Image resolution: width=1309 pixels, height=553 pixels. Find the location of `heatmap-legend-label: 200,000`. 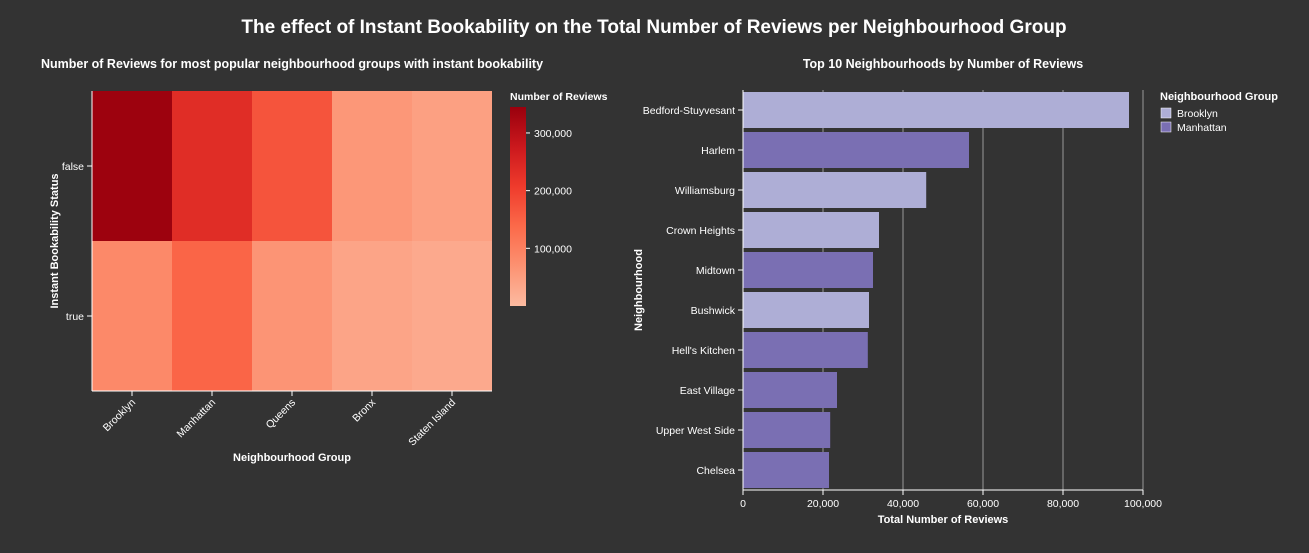

heatmap-legend-label: 200,000 is located at coordinates (553, 192).